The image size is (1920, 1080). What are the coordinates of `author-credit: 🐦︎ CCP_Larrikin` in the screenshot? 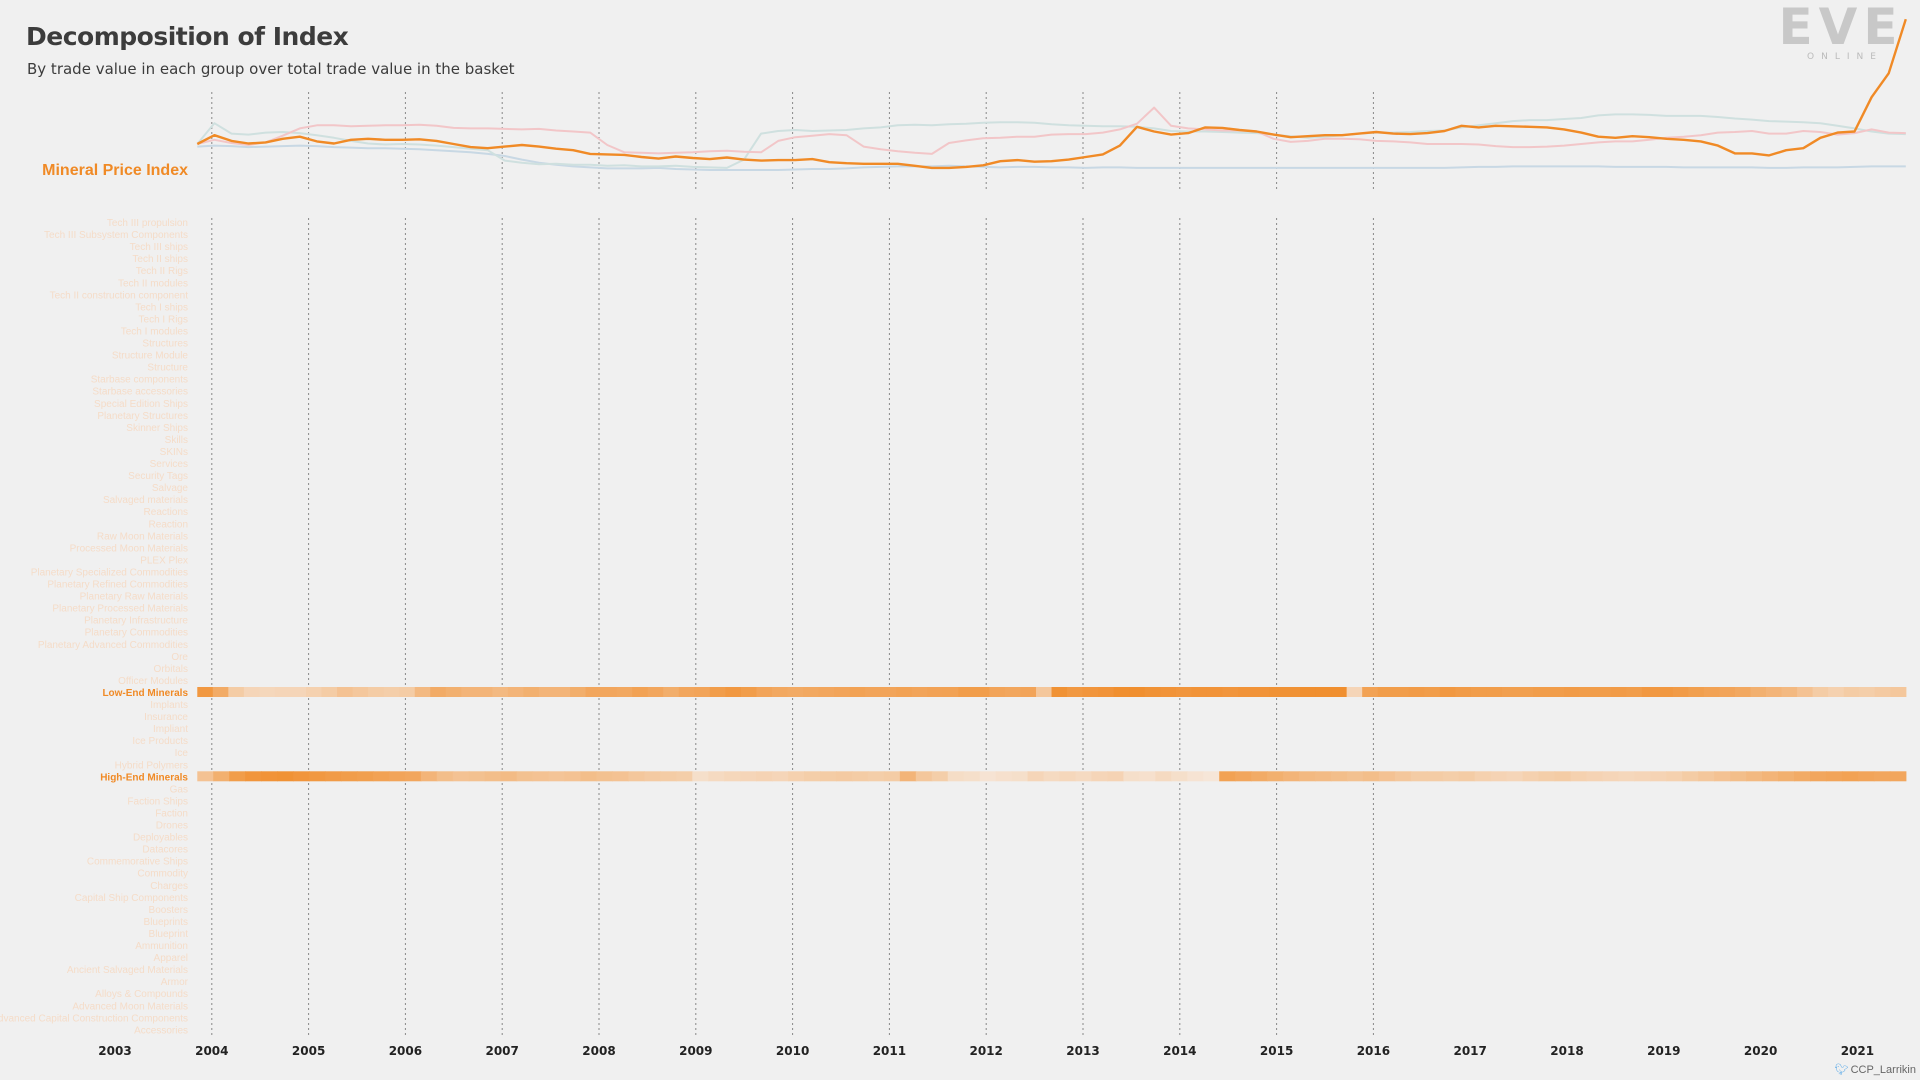 It's located at (1875, 1069).